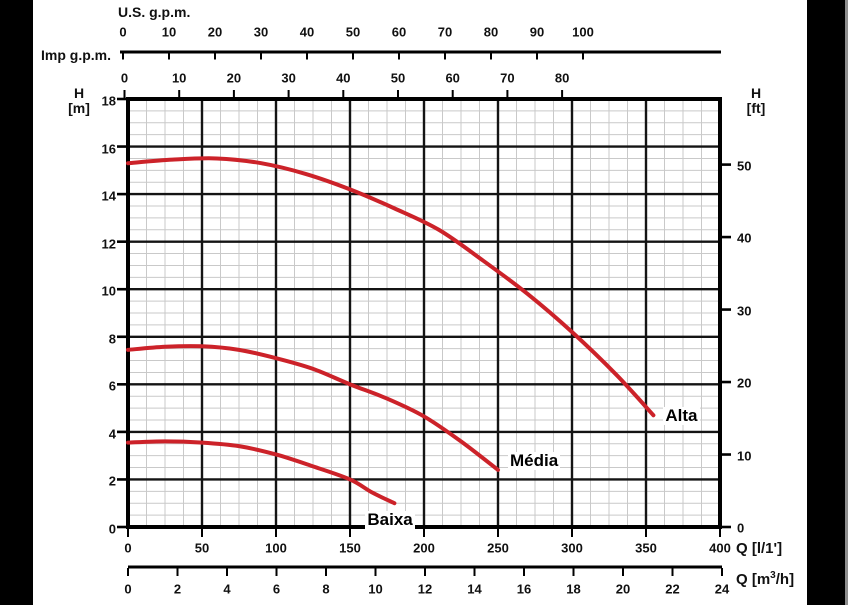 The height and width of the screenshot is (605, 848). What do you see at coordinates (79, 93) in the screenshot?
I see `left-axis-title-symbol: H` at bounding box center [79, 93].